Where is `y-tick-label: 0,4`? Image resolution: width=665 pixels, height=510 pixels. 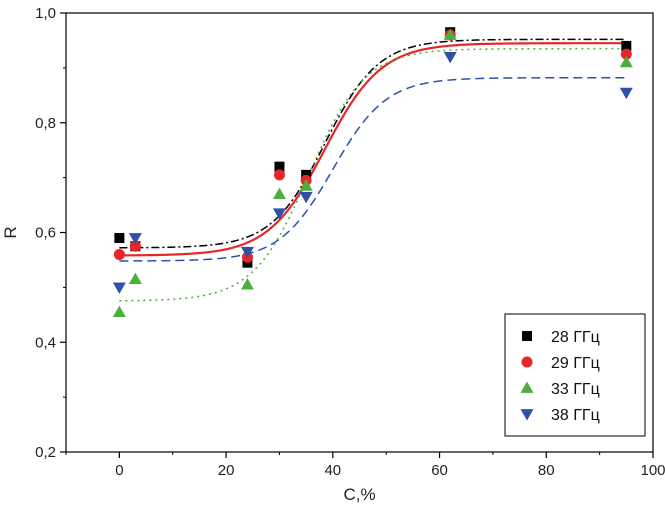 y-tick-label: 0,4 is located at coordinates (45, 342).